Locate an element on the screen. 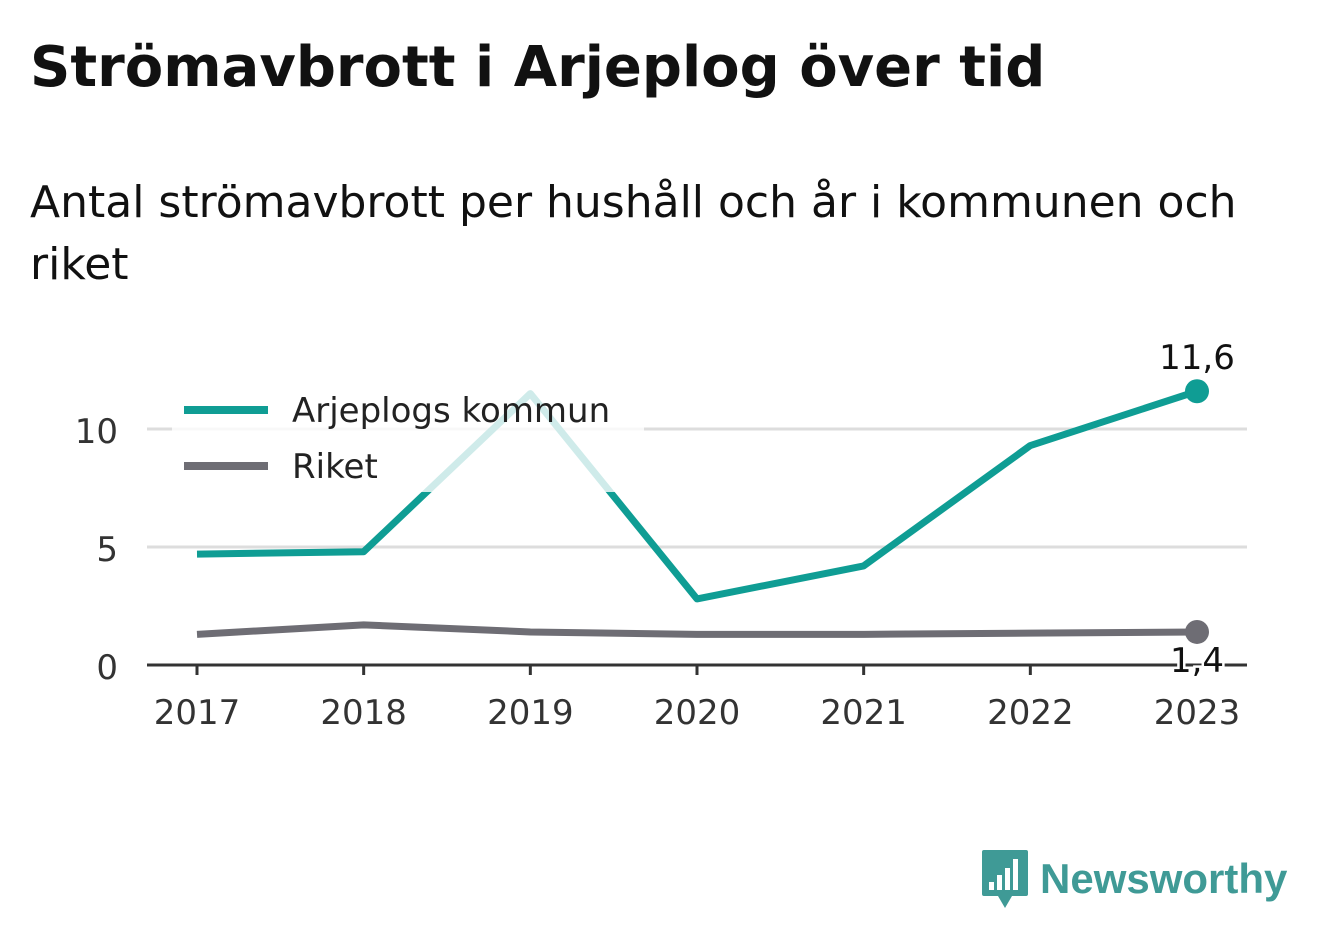  end-value-label: 1,4 is located at coordinates (1197, 661).